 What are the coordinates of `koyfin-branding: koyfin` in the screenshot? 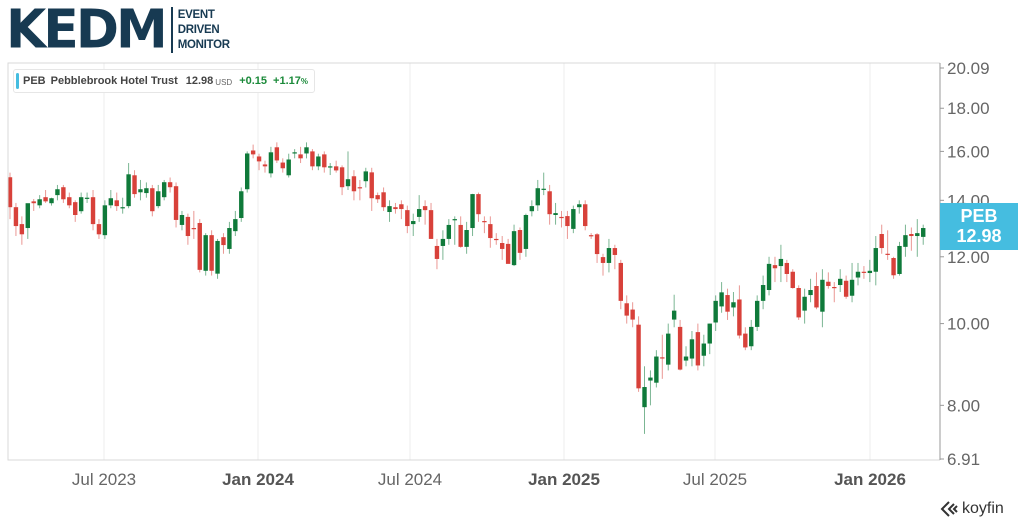 It's located at (972, 509).